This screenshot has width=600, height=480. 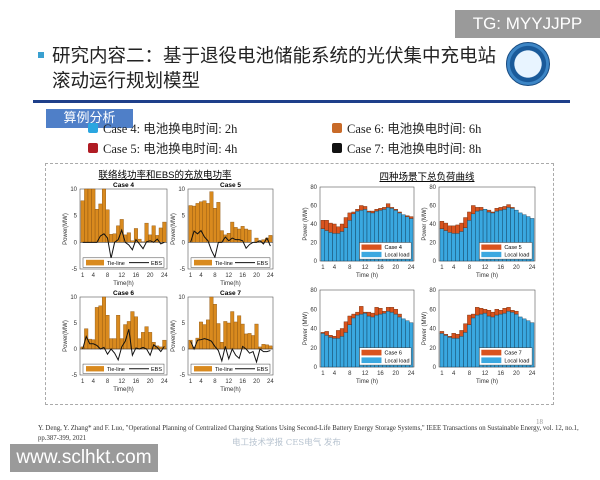 I want to click on legend-label: Case 5: 电池换电时间: 4h, so click(x=170, y=149).